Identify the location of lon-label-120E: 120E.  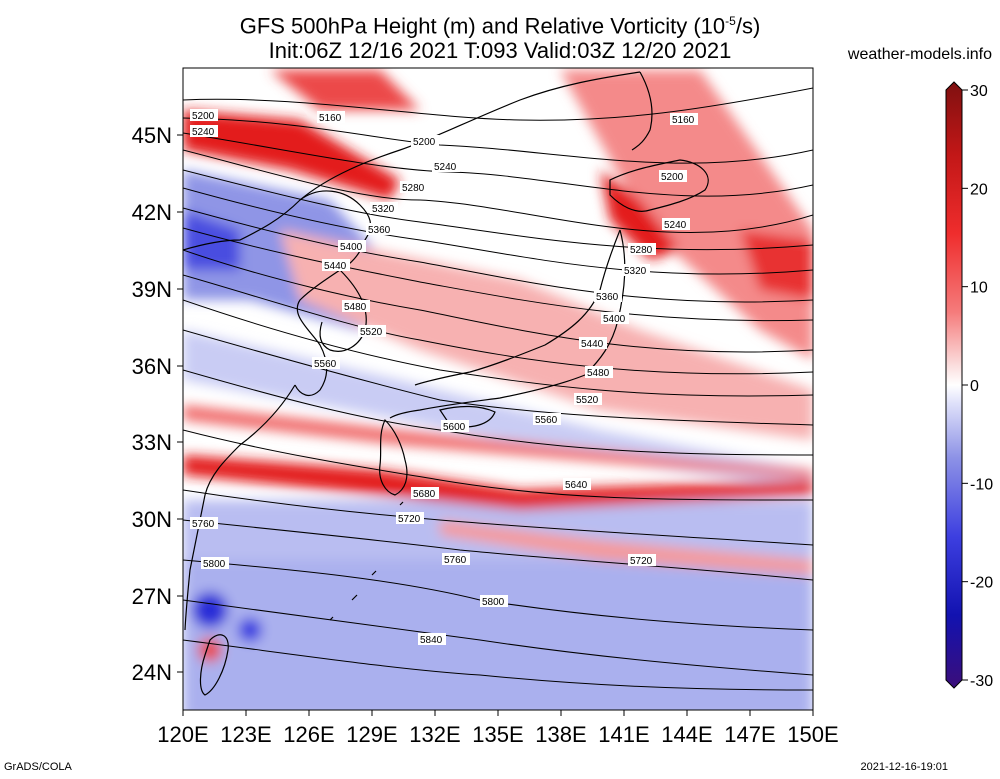
(182, 734).